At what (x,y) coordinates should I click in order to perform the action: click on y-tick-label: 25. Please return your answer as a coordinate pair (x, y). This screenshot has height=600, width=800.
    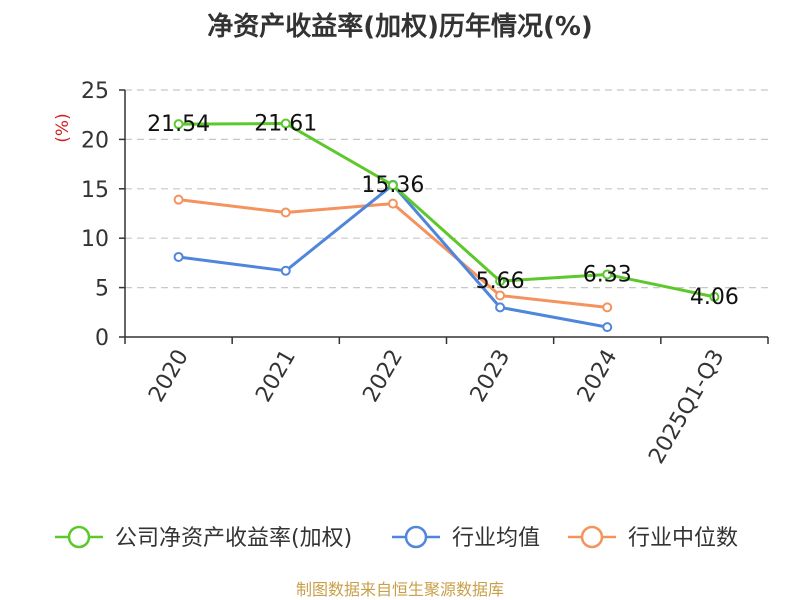
    Looking at the image, I should click on (95, 91).